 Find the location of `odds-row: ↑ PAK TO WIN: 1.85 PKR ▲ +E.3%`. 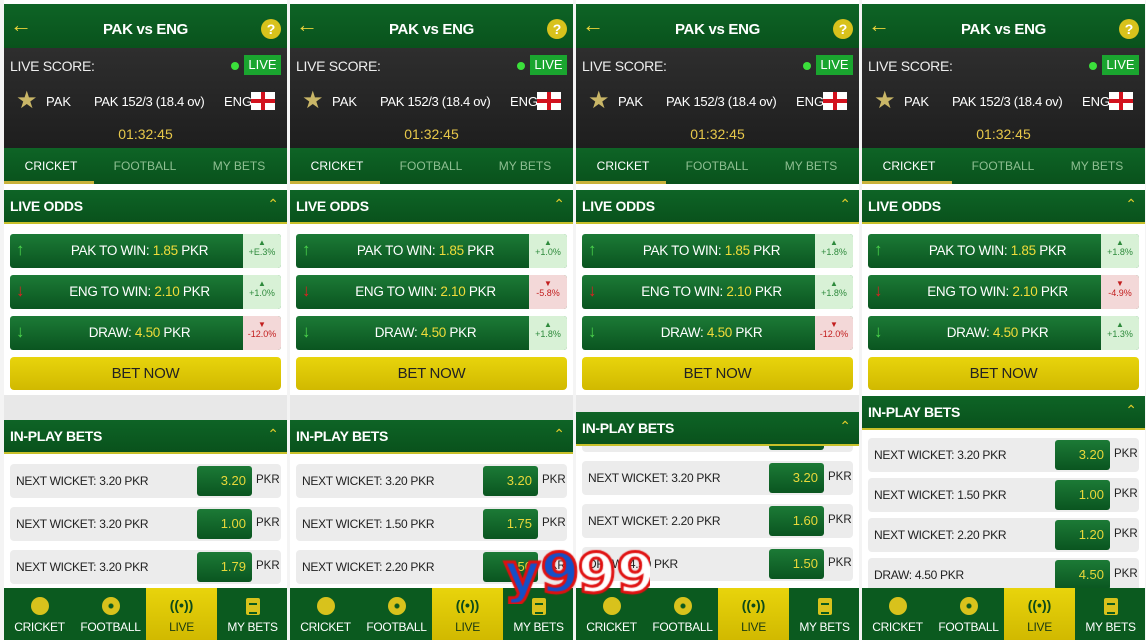

odds-row: ↑ PAK TO WIN: 1.85 PKR ▲ +E.3% is located at coordinates (145, 251).